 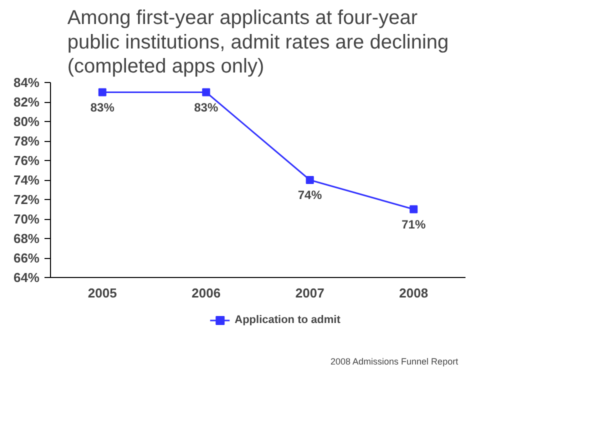 What do you see at coordinates (394, 361) in the screenshot?
I see `text: 2008 Admissions Funnel Report` at bounding box center [394, 361].